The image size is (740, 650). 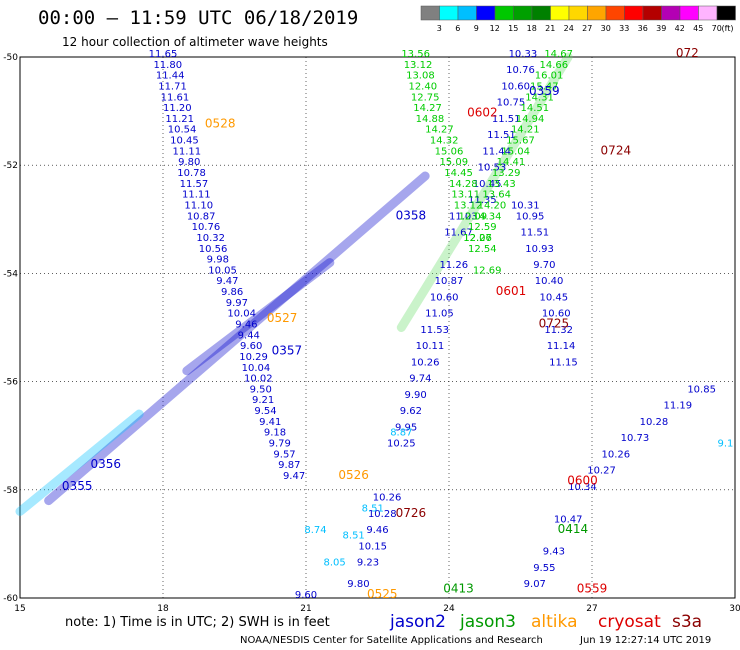 What do you see at coordinates (287, 351) in the screenshot?
I see `track-time-label: 0357` at bounding box center [287, 351].